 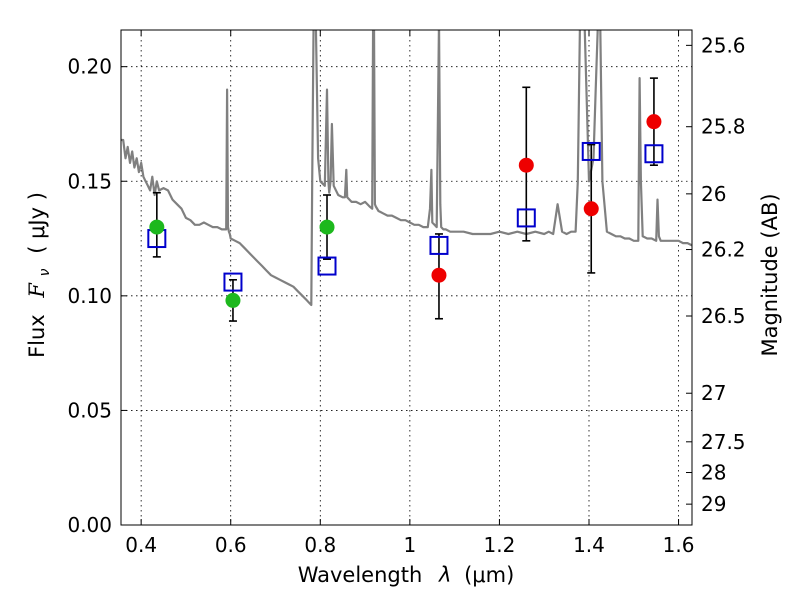 What do you see at coordinates (713, 194) in the screenshot?
I see `y2-tick-label: 26` at bounding box center [713, 194].